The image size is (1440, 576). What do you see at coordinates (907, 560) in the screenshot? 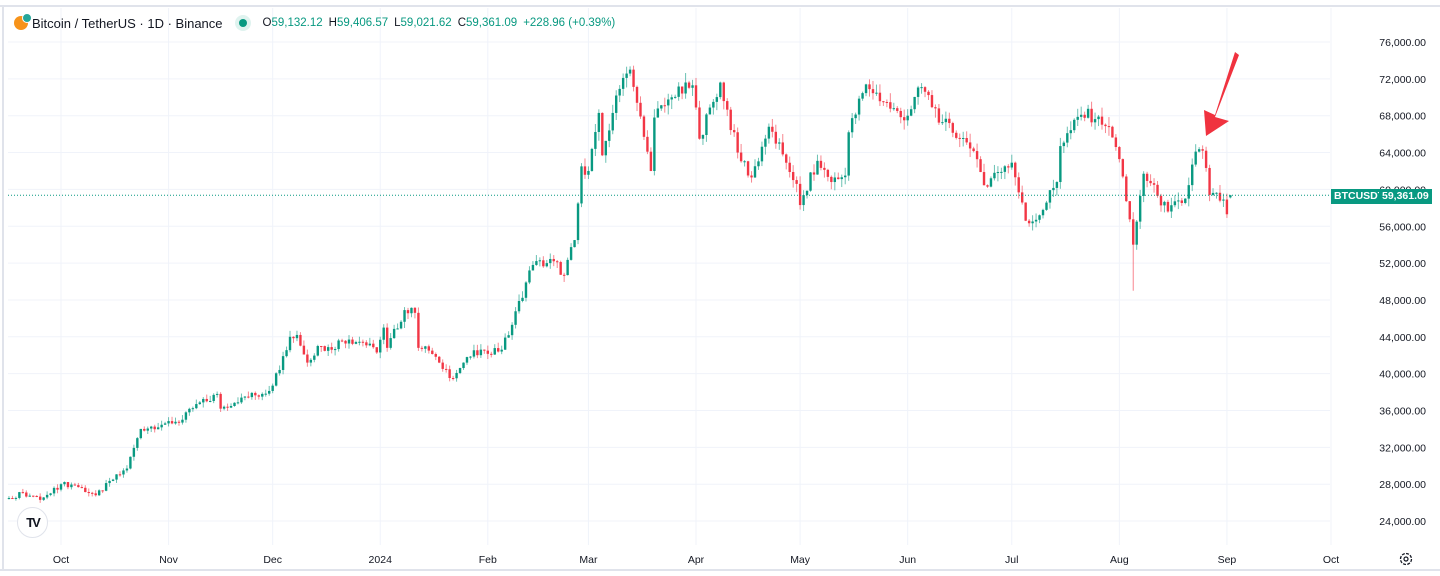
I see `x-tick-label: Jun` at bounding box center [907, 560].